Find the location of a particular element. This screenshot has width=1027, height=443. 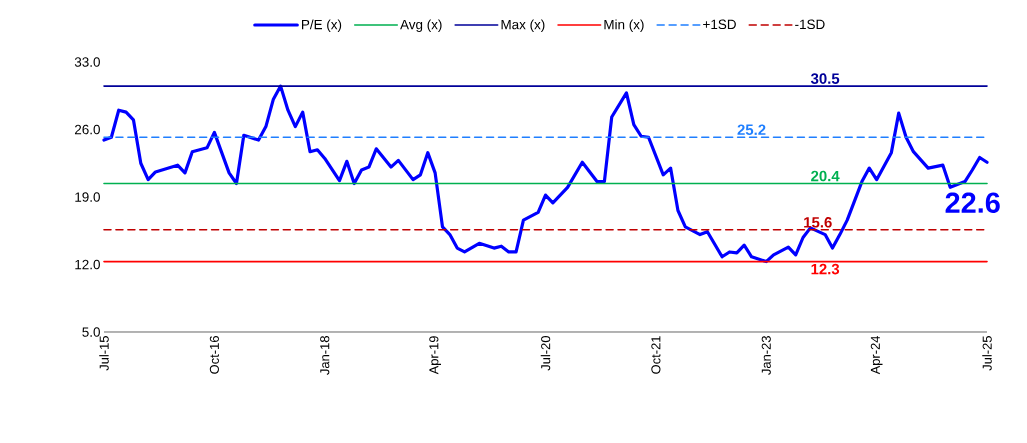

x-tick-label: Jul-25 is located at coordinates (987, 353).